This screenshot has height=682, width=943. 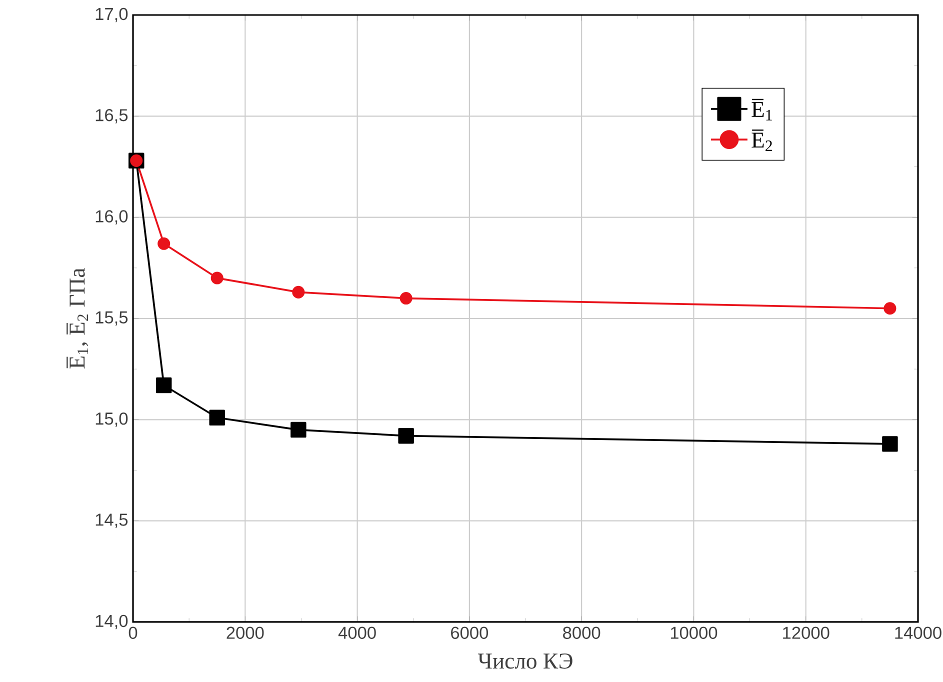 I want to click on y-tick-label: 17,0, so click(x=112, y=15).